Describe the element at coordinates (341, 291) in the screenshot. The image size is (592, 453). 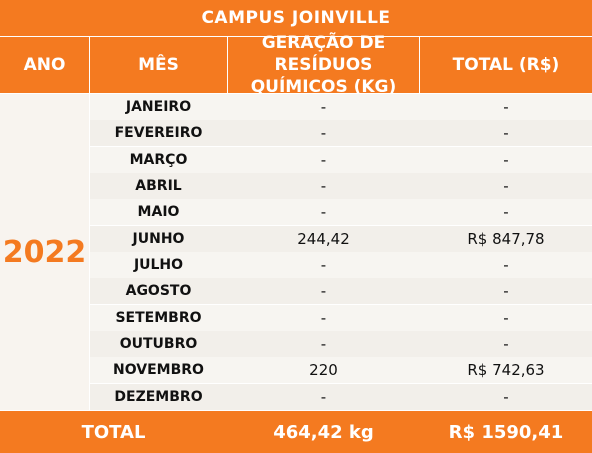
I see `table-row: AGOSTO - -` at that location.